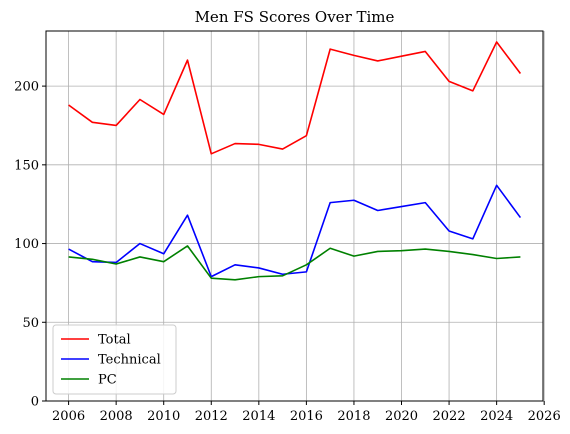 This screenshot has height=434, width=570. Describe the element at coordinates (30, 323) in the screenshot. I see `y-tick-label: 50` at that location.